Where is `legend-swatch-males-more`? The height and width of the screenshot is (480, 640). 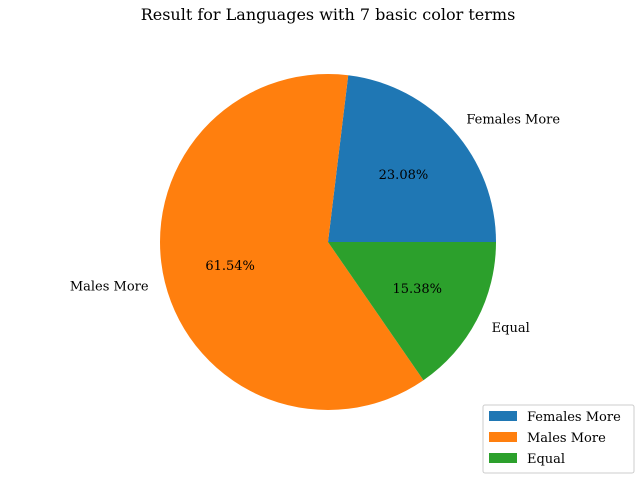
legend-swatch-males-more is located at coordinates (503, 437).